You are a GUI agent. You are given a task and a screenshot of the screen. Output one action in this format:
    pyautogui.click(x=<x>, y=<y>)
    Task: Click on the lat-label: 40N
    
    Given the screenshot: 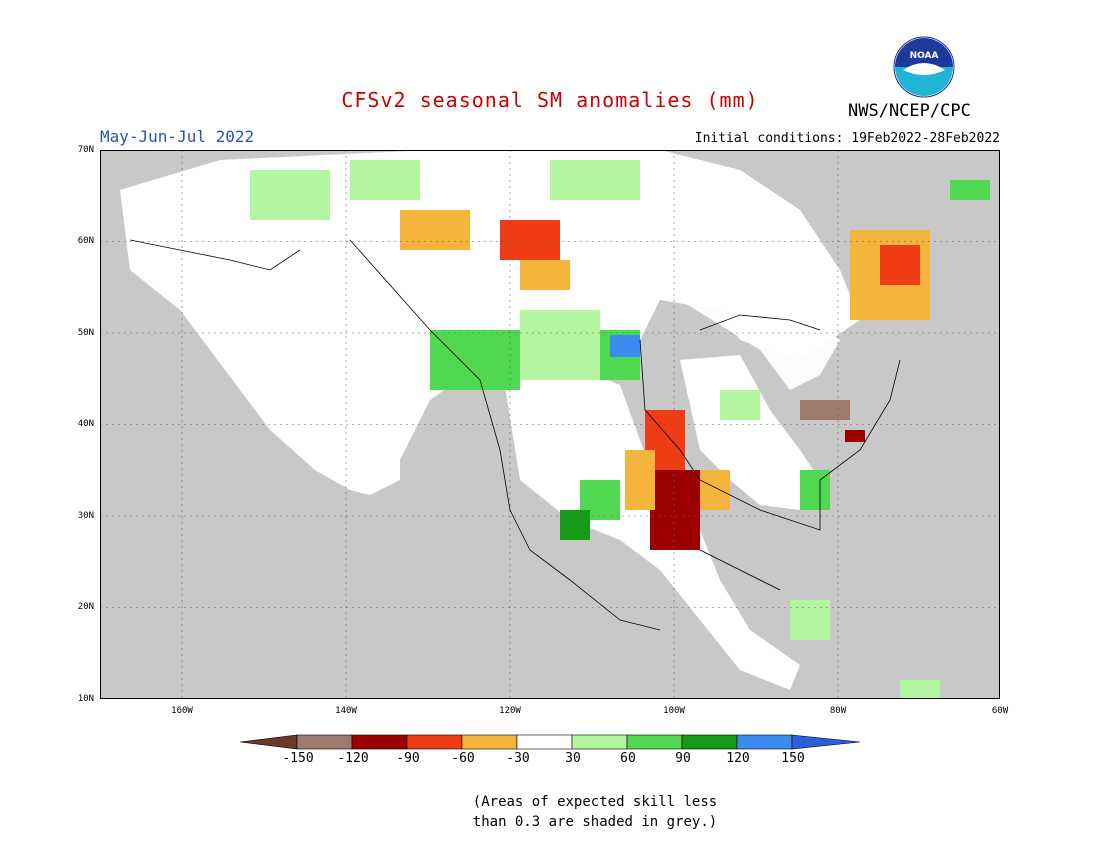 What is the action you would take?
    pyautogui.click(x=85, y=424)
    